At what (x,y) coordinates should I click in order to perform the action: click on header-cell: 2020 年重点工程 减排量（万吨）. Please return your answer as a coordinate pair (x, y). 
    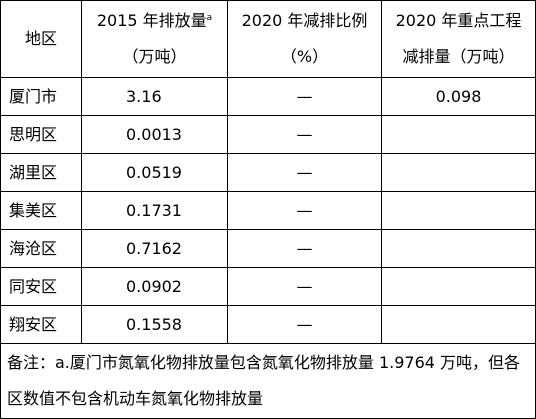
    Looking at the image, I should click on (458, 39).